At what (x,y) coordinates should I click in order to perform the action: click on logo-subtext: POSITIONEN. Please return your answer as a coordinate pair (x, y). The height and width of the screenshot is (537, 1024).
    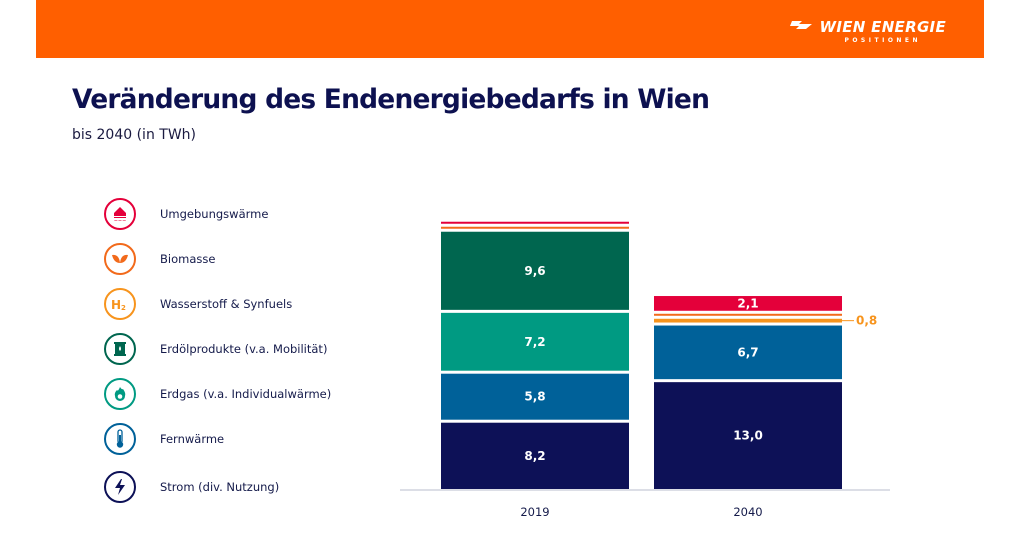
    Looking at the image, I should click on (883, 40).